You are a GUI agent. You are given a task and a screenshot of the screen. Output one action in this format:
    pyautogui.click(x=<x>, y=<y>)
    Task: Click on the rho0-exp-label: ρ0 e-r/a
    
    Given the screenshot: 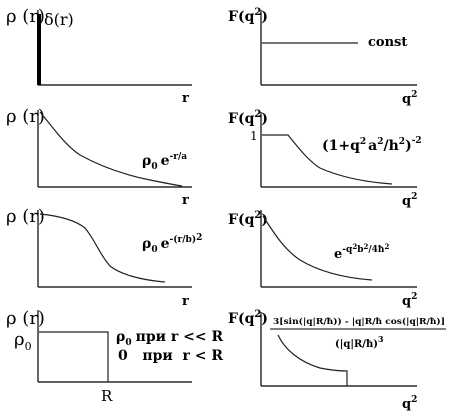 What is the action you would take?
    pyautogui.click(x=164, y=162)
    